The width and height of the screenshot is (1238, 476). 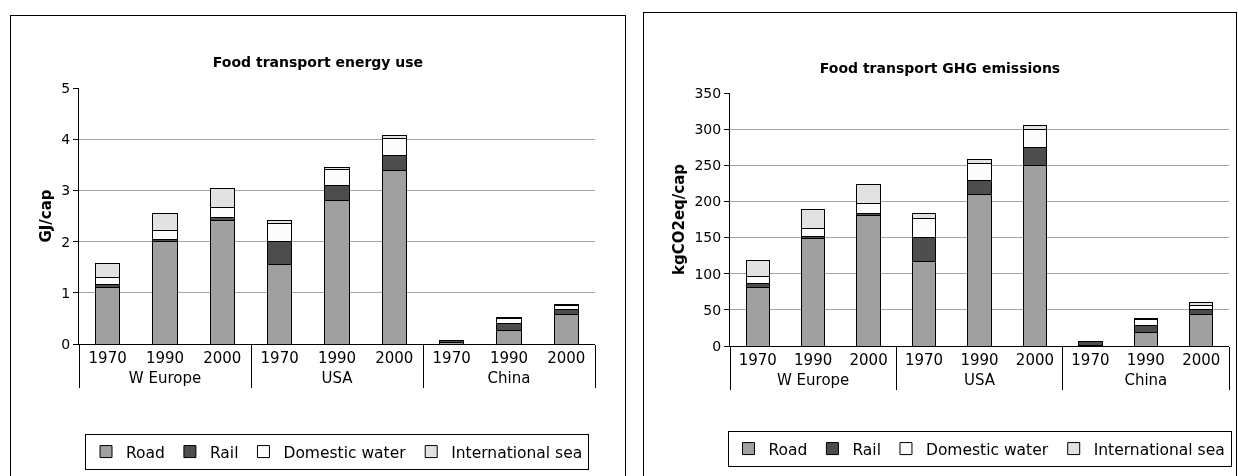 What do you see at coordinates (940, 67) in the screenshot?
I see `chart-title: Food transport GHG emissions` at bounding box center [940, 67].